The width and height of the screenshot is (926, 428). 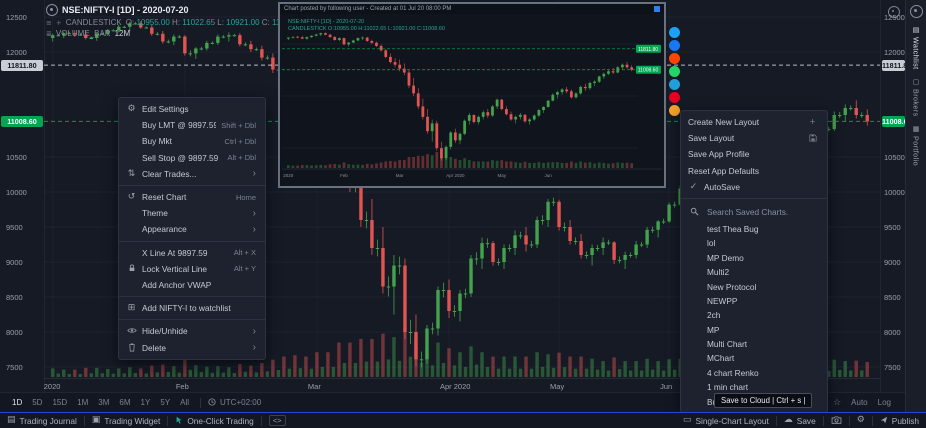 What do you see at coordinates (916, 97) in the screenshot?
I see `side-tab-brokers: ▢ Brokers` at bounding box center [916, 97].